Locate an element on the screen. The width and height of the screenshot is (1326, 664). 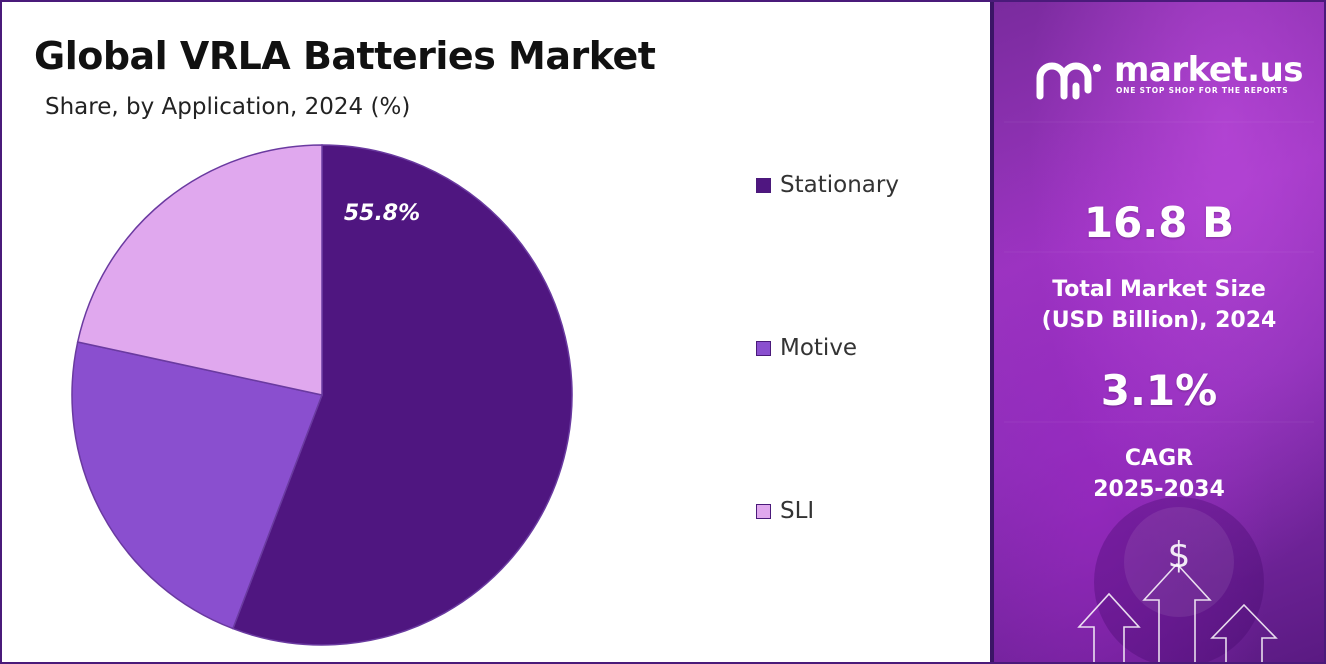
legend-item-stationary: Stationary is located at coordinates (827, 185).